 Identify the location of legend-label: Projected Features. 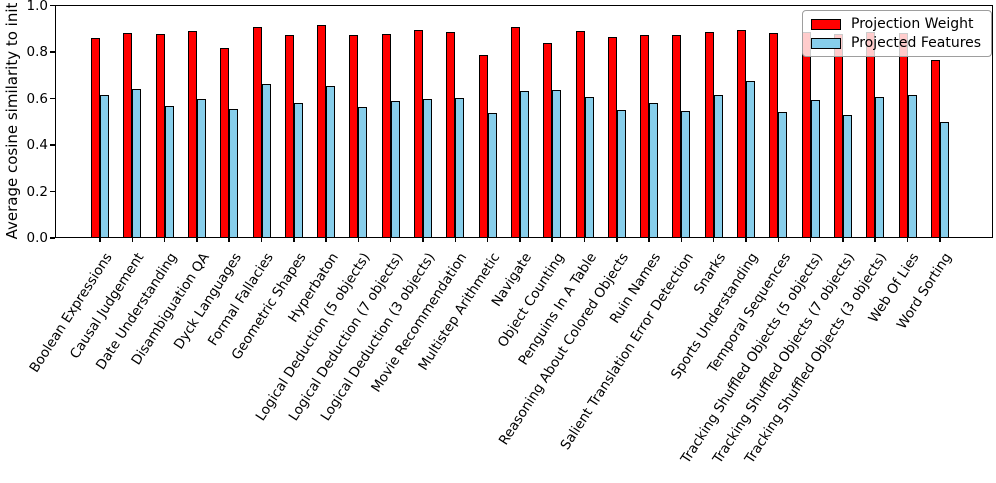
(916, 43).